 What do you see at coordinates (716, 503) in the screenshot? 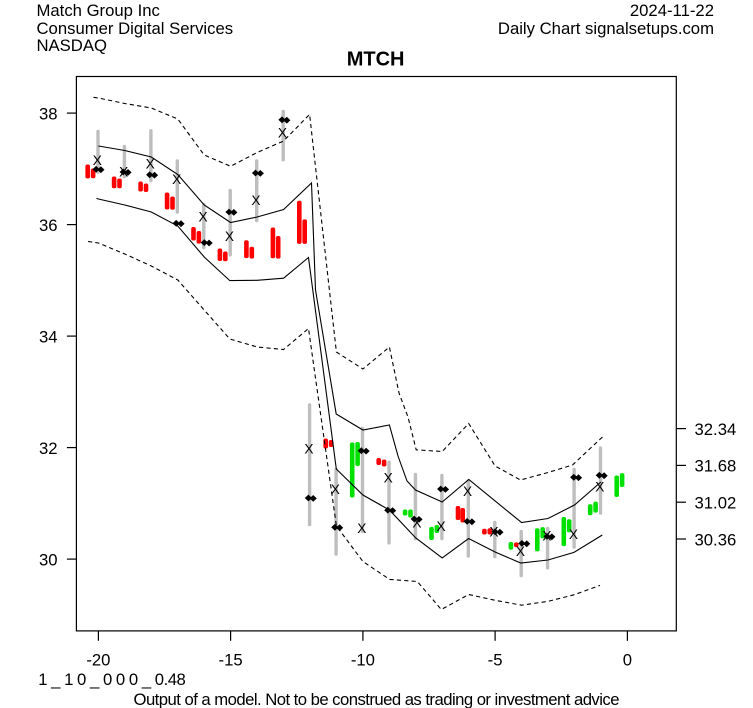
I see `svg-text: 31.02` at bounding box center [716, 503].